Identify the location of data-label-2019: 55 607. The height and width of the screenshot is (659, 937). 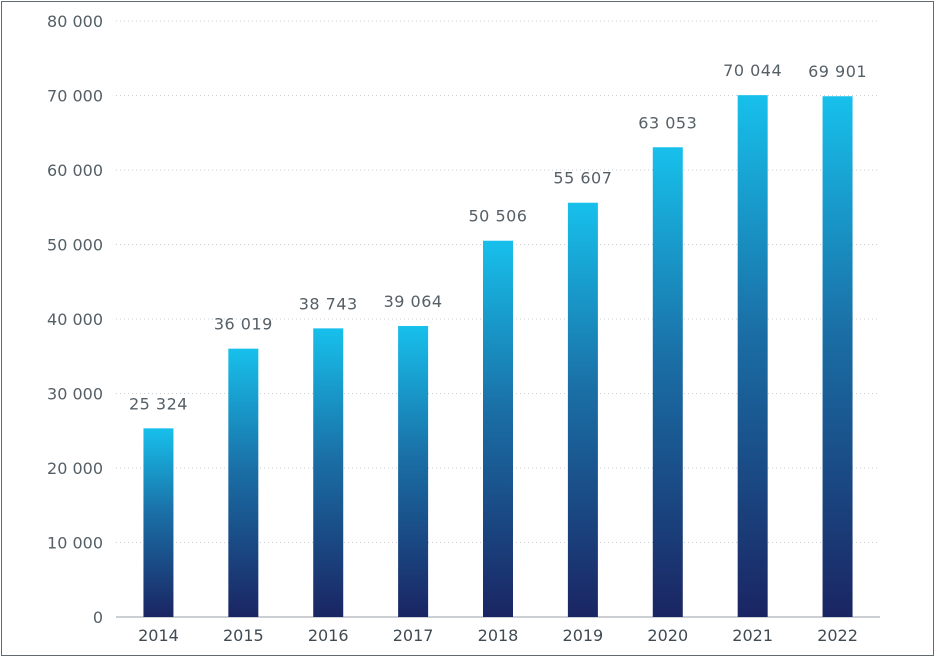
(582, 178).